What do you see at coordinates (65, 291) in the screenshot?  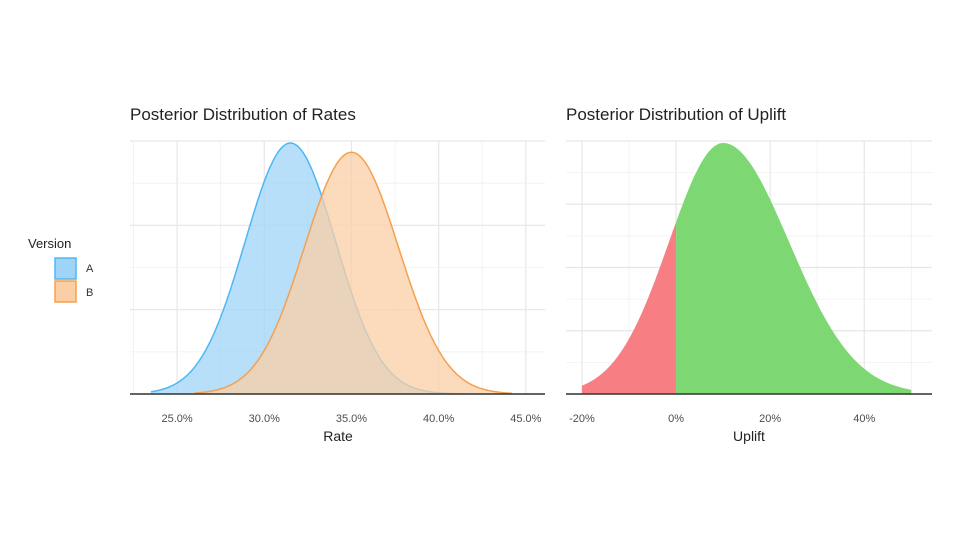 I see `legend-key-b` at bounding box center [65, 291].